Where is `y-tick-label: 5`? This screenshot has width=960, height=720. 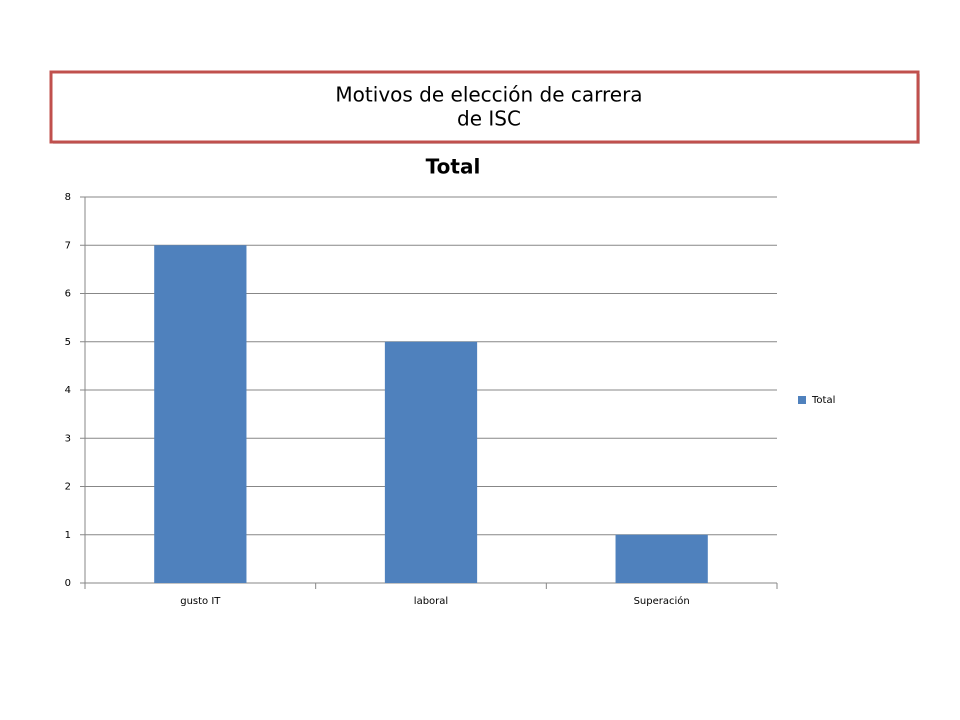 y-tick-label: 5 is located at coordinates (68, 342).